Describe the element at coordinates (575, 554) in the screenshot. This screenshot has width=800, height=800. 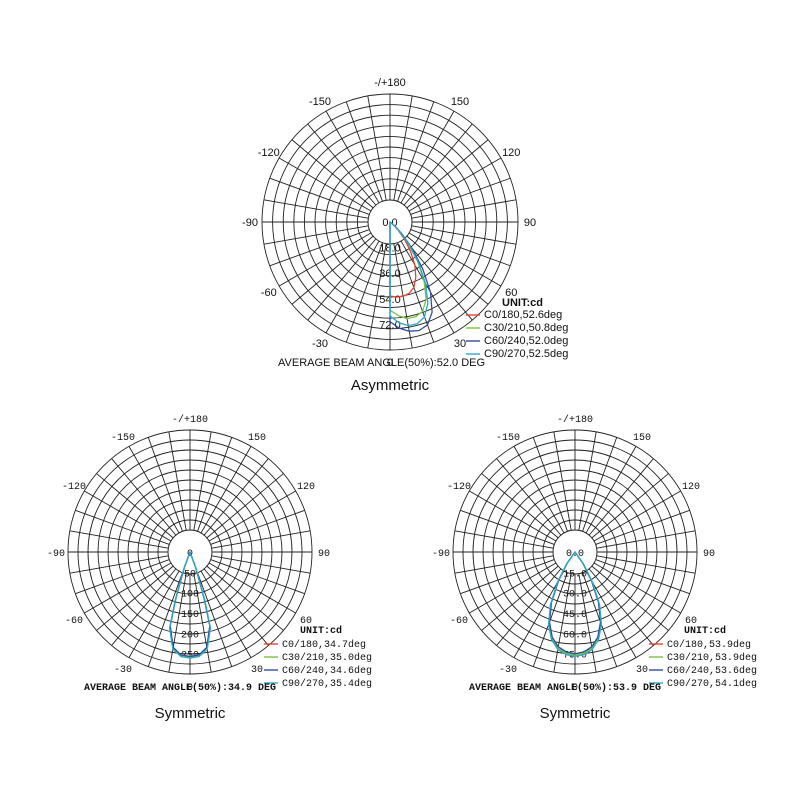
I see `radial-label: 0.0` at that location.